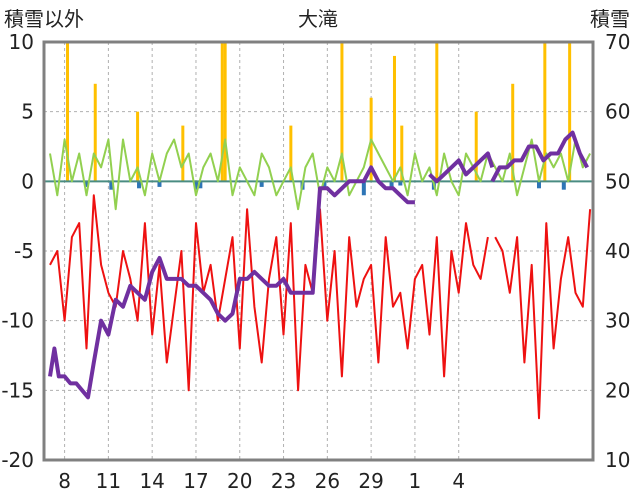  Describe the element at coordinates (108, 481) in the screenshot. I see `x-tick-label: 11` at that location.